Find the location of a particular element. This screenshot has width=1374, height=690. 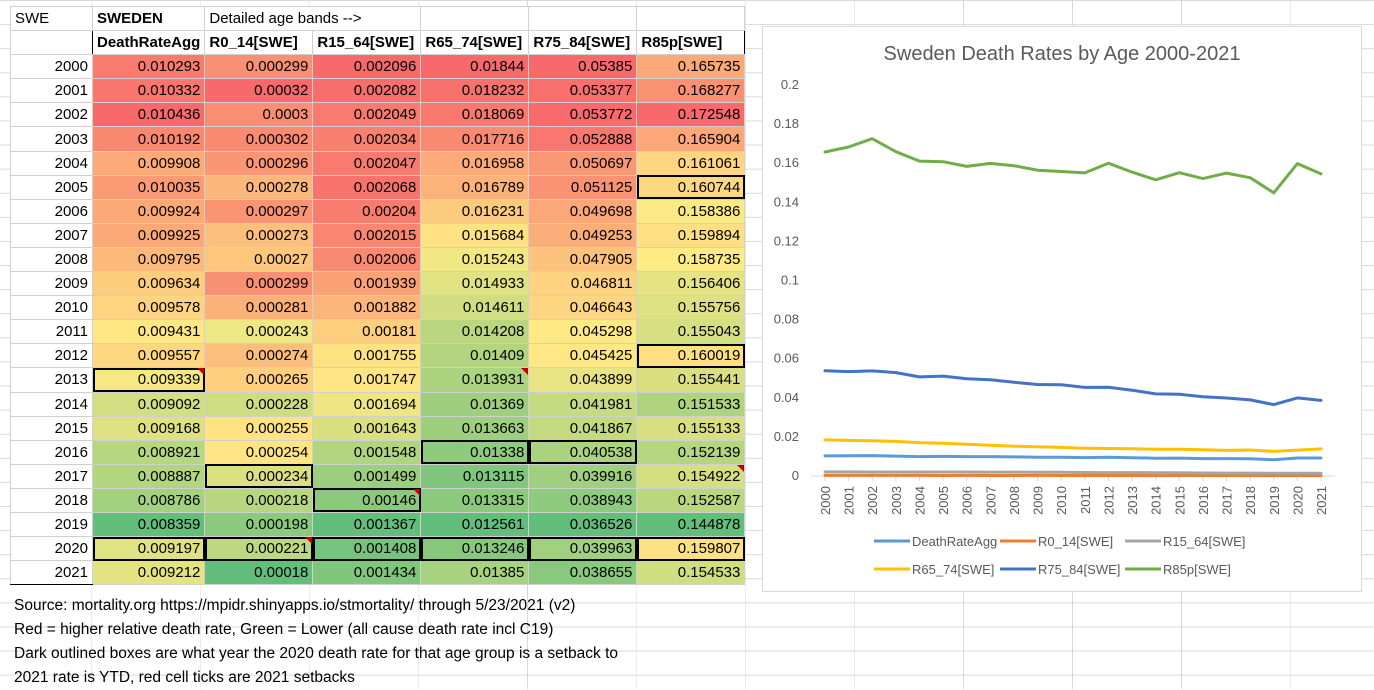

year-cell: 2018 is located at coordinates (52, 500).